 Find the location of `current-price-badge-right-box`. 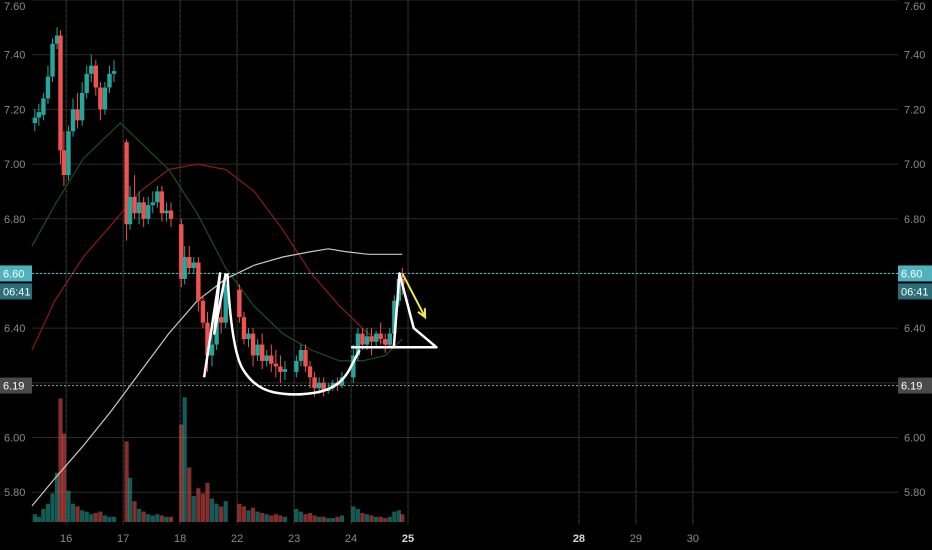

current-price-badge-right-box is located at coordinates (915, 273).